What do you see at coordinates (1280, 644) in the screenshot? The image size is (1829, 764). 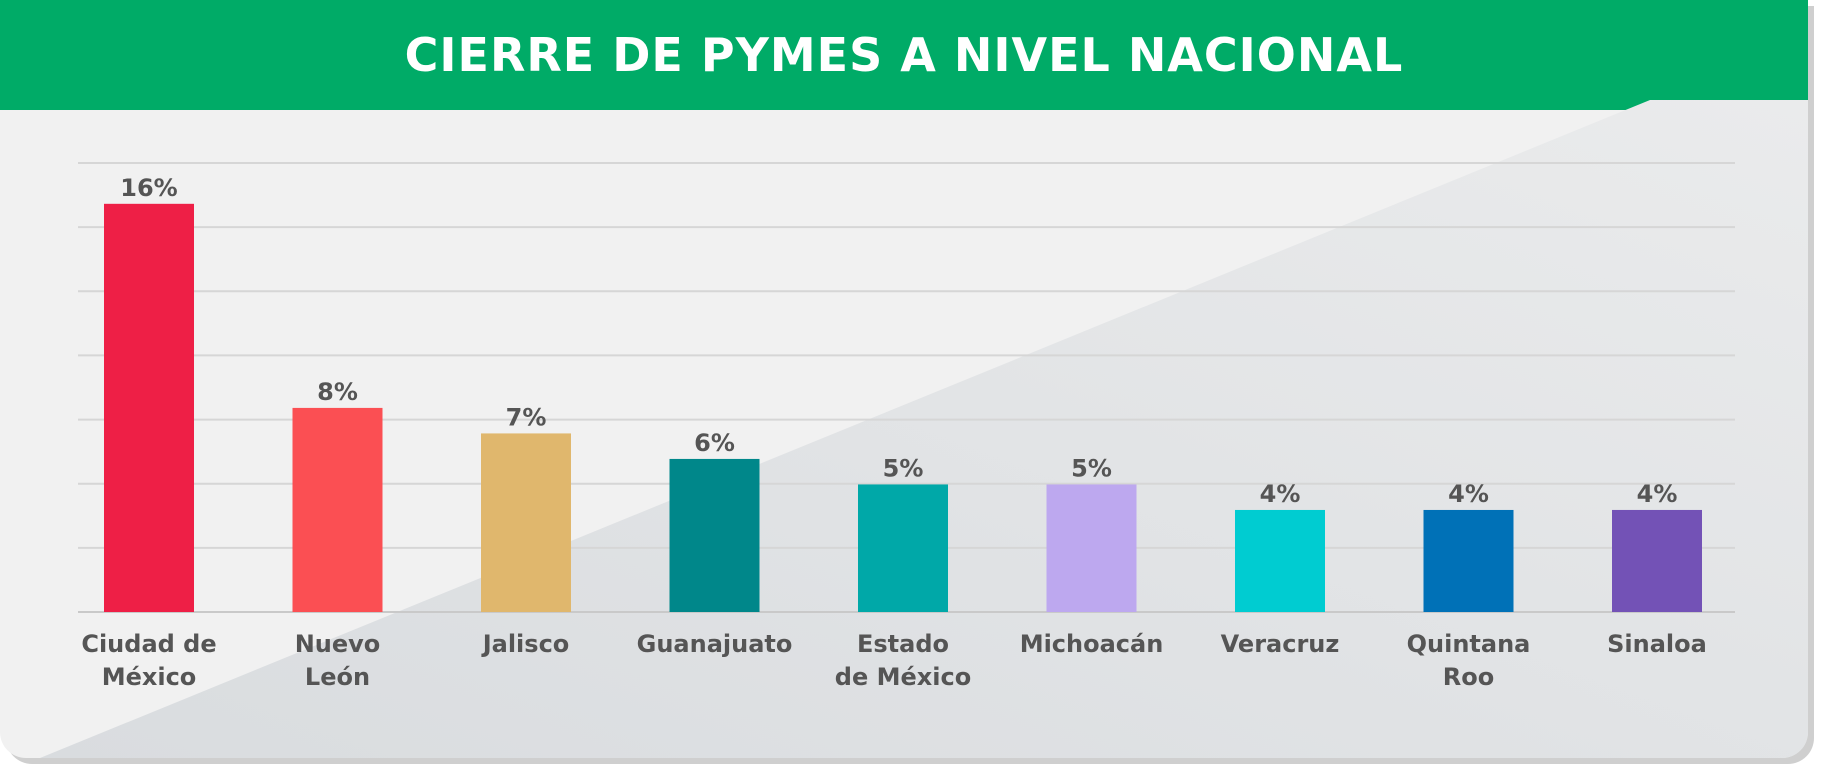 I see `category-label: Veracruz` at bounding box center [1280, 644].